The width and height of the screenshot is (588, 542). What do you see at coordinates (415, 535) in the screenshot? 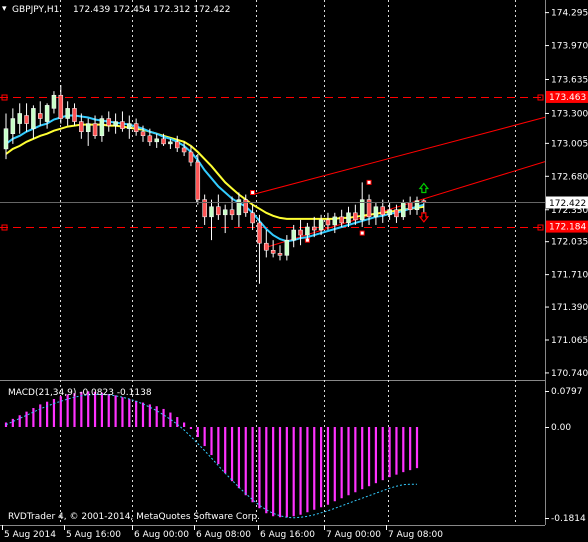
I see `time-tick-label: 7 Aug 08:00` at bounding box center [415, 535].